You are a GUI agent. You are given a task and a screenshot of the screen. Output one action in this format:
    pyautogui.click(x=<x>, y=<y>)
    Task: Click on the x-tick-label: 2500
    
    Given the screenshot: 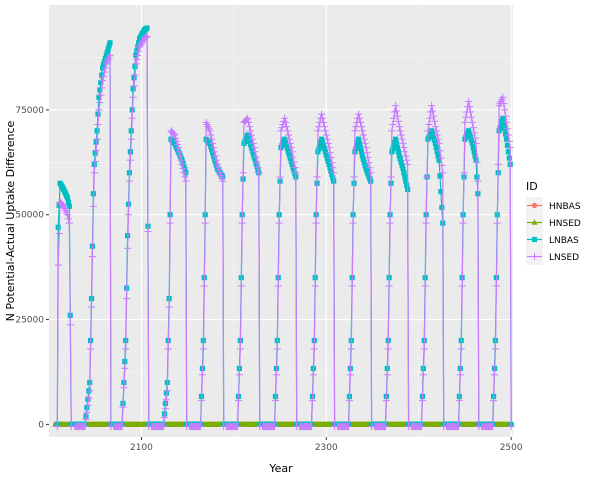 What is the action you would take?
    pyautogui.click(x=511, y=448)
    